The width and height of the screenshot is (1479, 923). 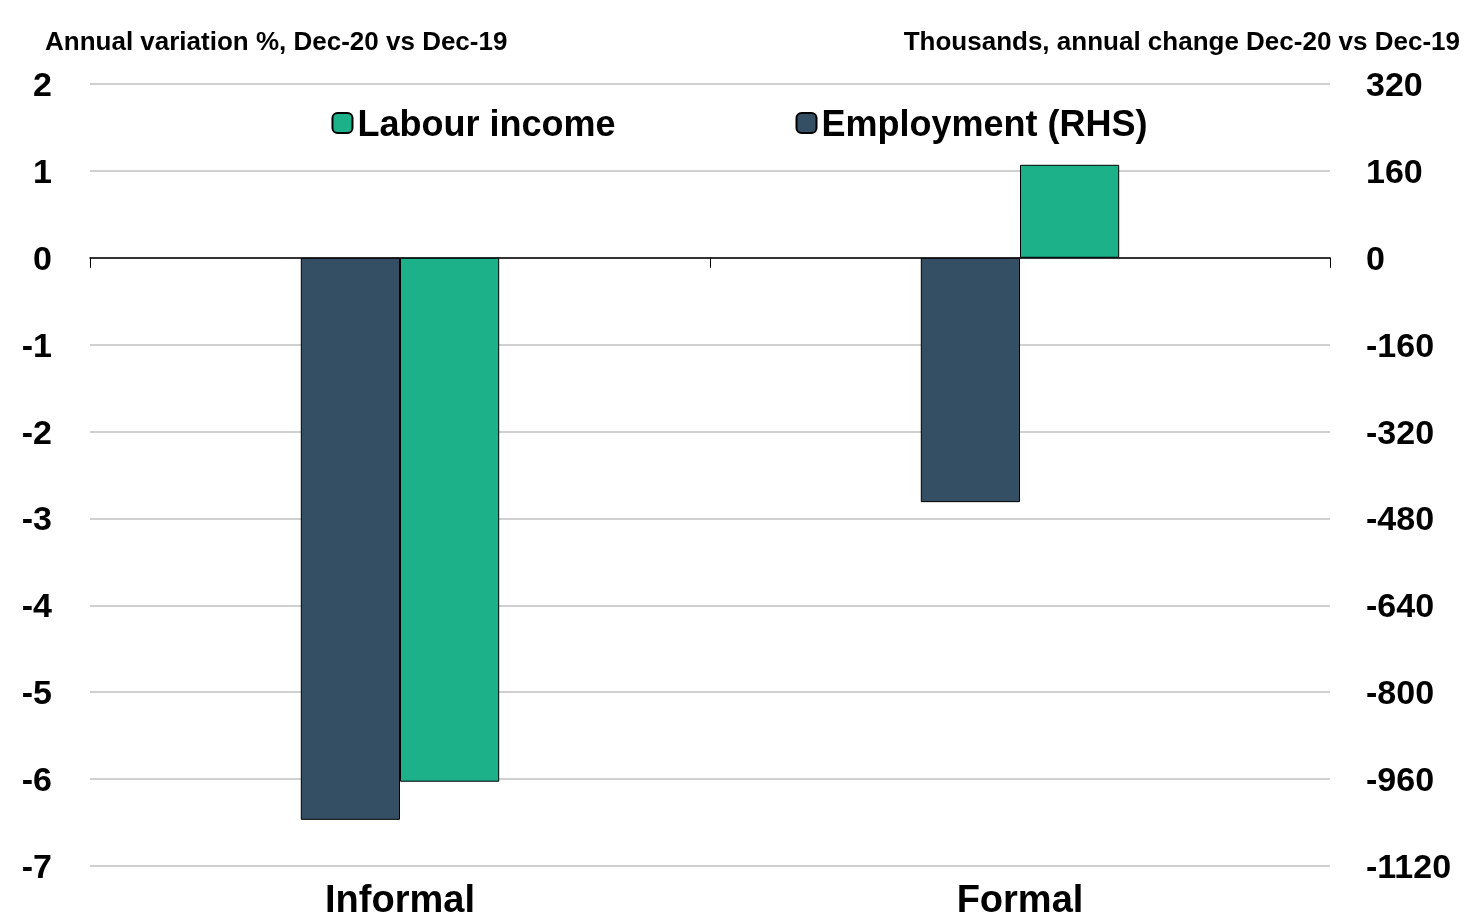 I want to click on y2-tick-label: -320, so click(x=1400, y=431).